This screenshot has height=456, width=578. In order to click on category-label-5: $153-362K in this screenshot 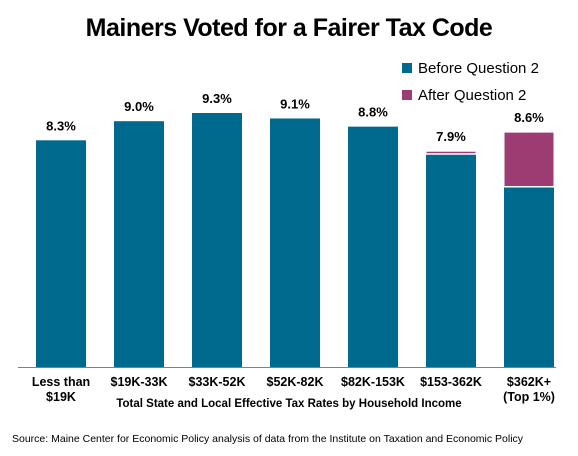, I will do `click(451, 382)`.